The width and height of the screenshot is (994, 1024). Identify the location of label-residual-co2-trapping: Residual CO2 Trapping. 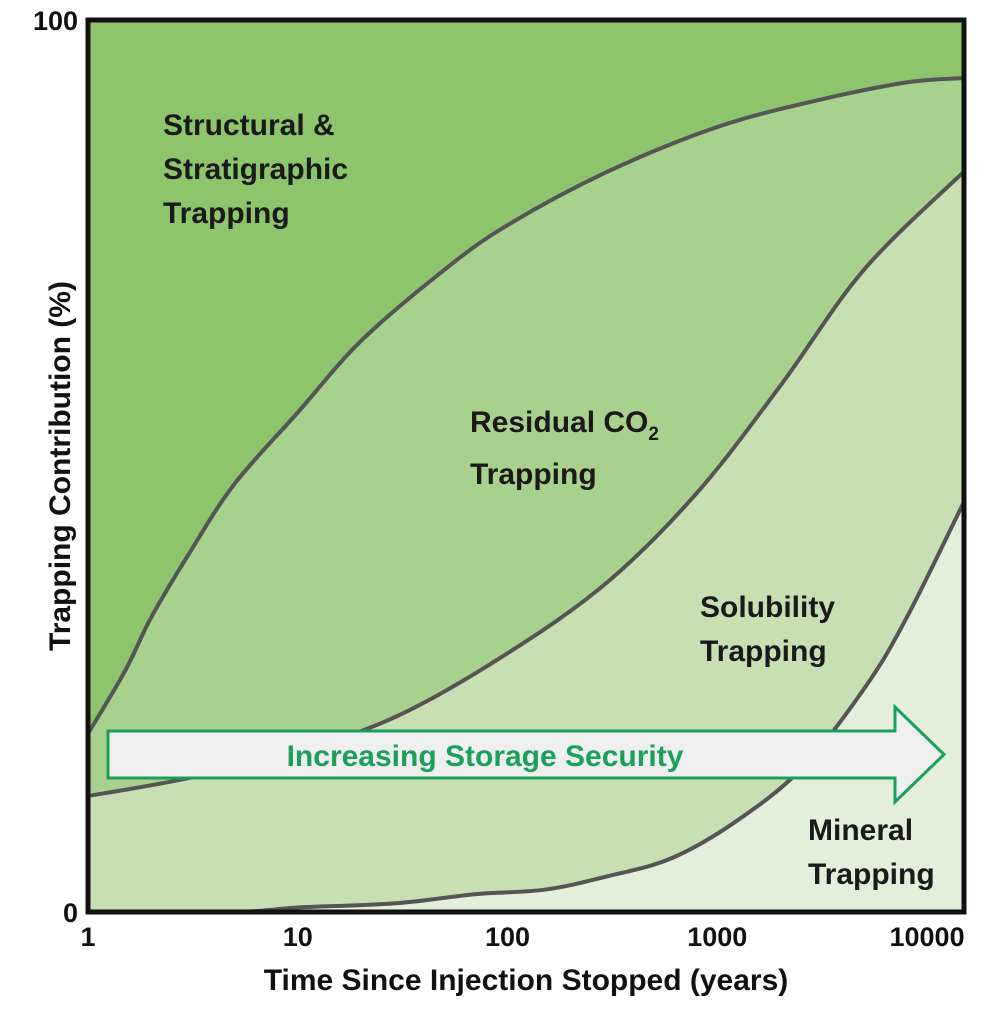
(564, 448).